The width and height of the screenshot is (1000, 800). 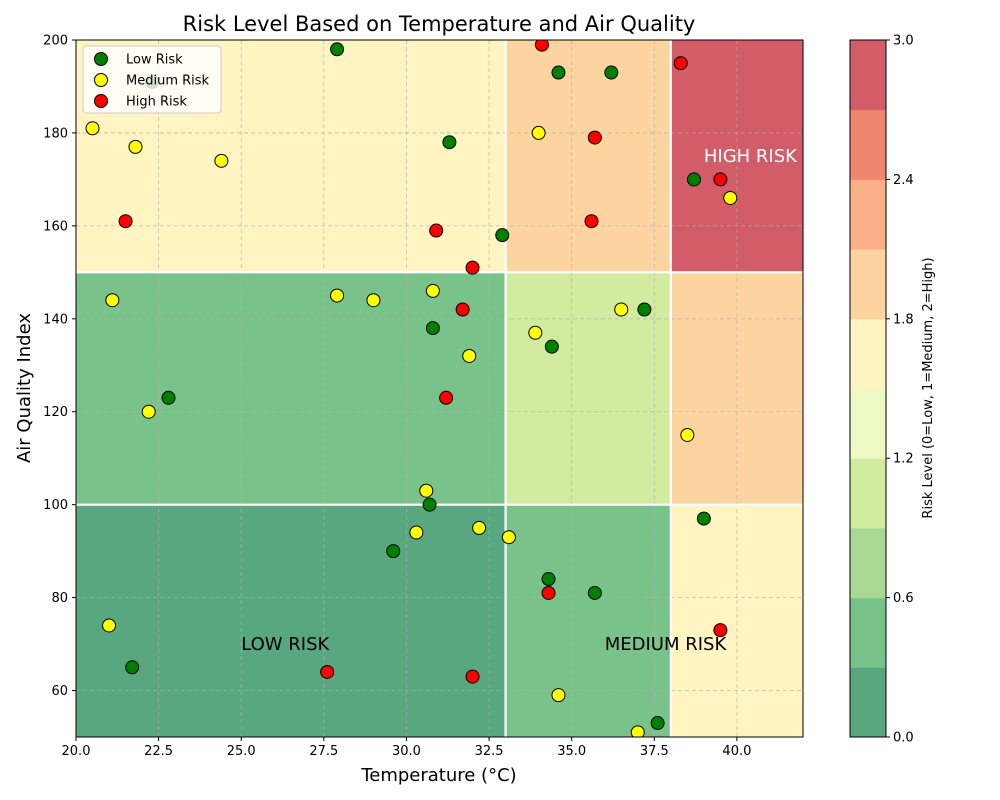 What do you see at coordinates (158, 751) in the screenshot?
I see `x-tick-label-1: 22.5` at bounding box center [158, 751].